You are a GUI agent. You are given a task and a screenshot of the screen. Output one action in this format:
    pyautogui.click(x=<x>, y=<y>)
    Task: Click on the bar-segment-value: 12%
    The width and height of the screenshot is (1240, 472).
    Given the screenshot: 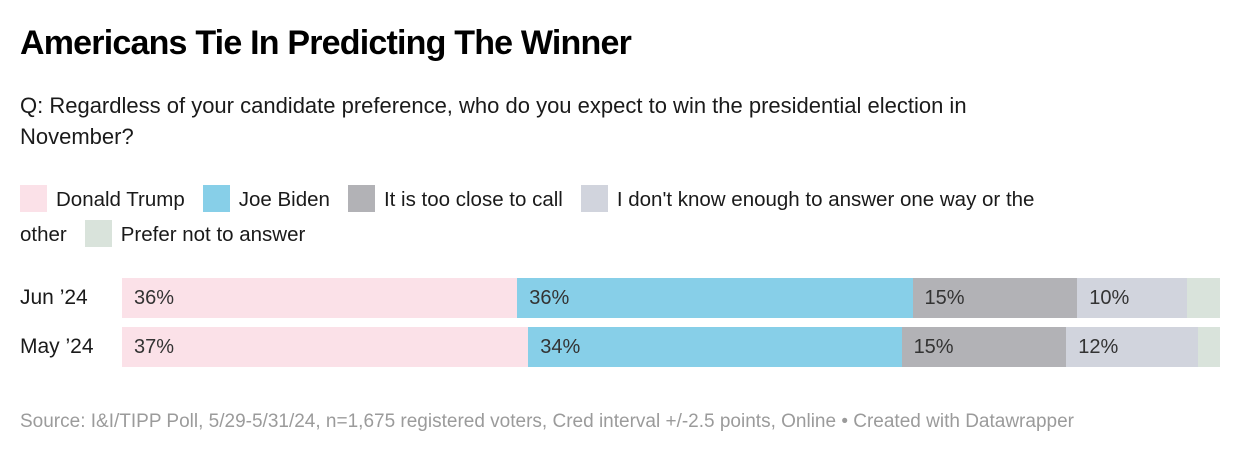 What is the action you would take?
    pyautogui.click(x=1098, y=347)
    